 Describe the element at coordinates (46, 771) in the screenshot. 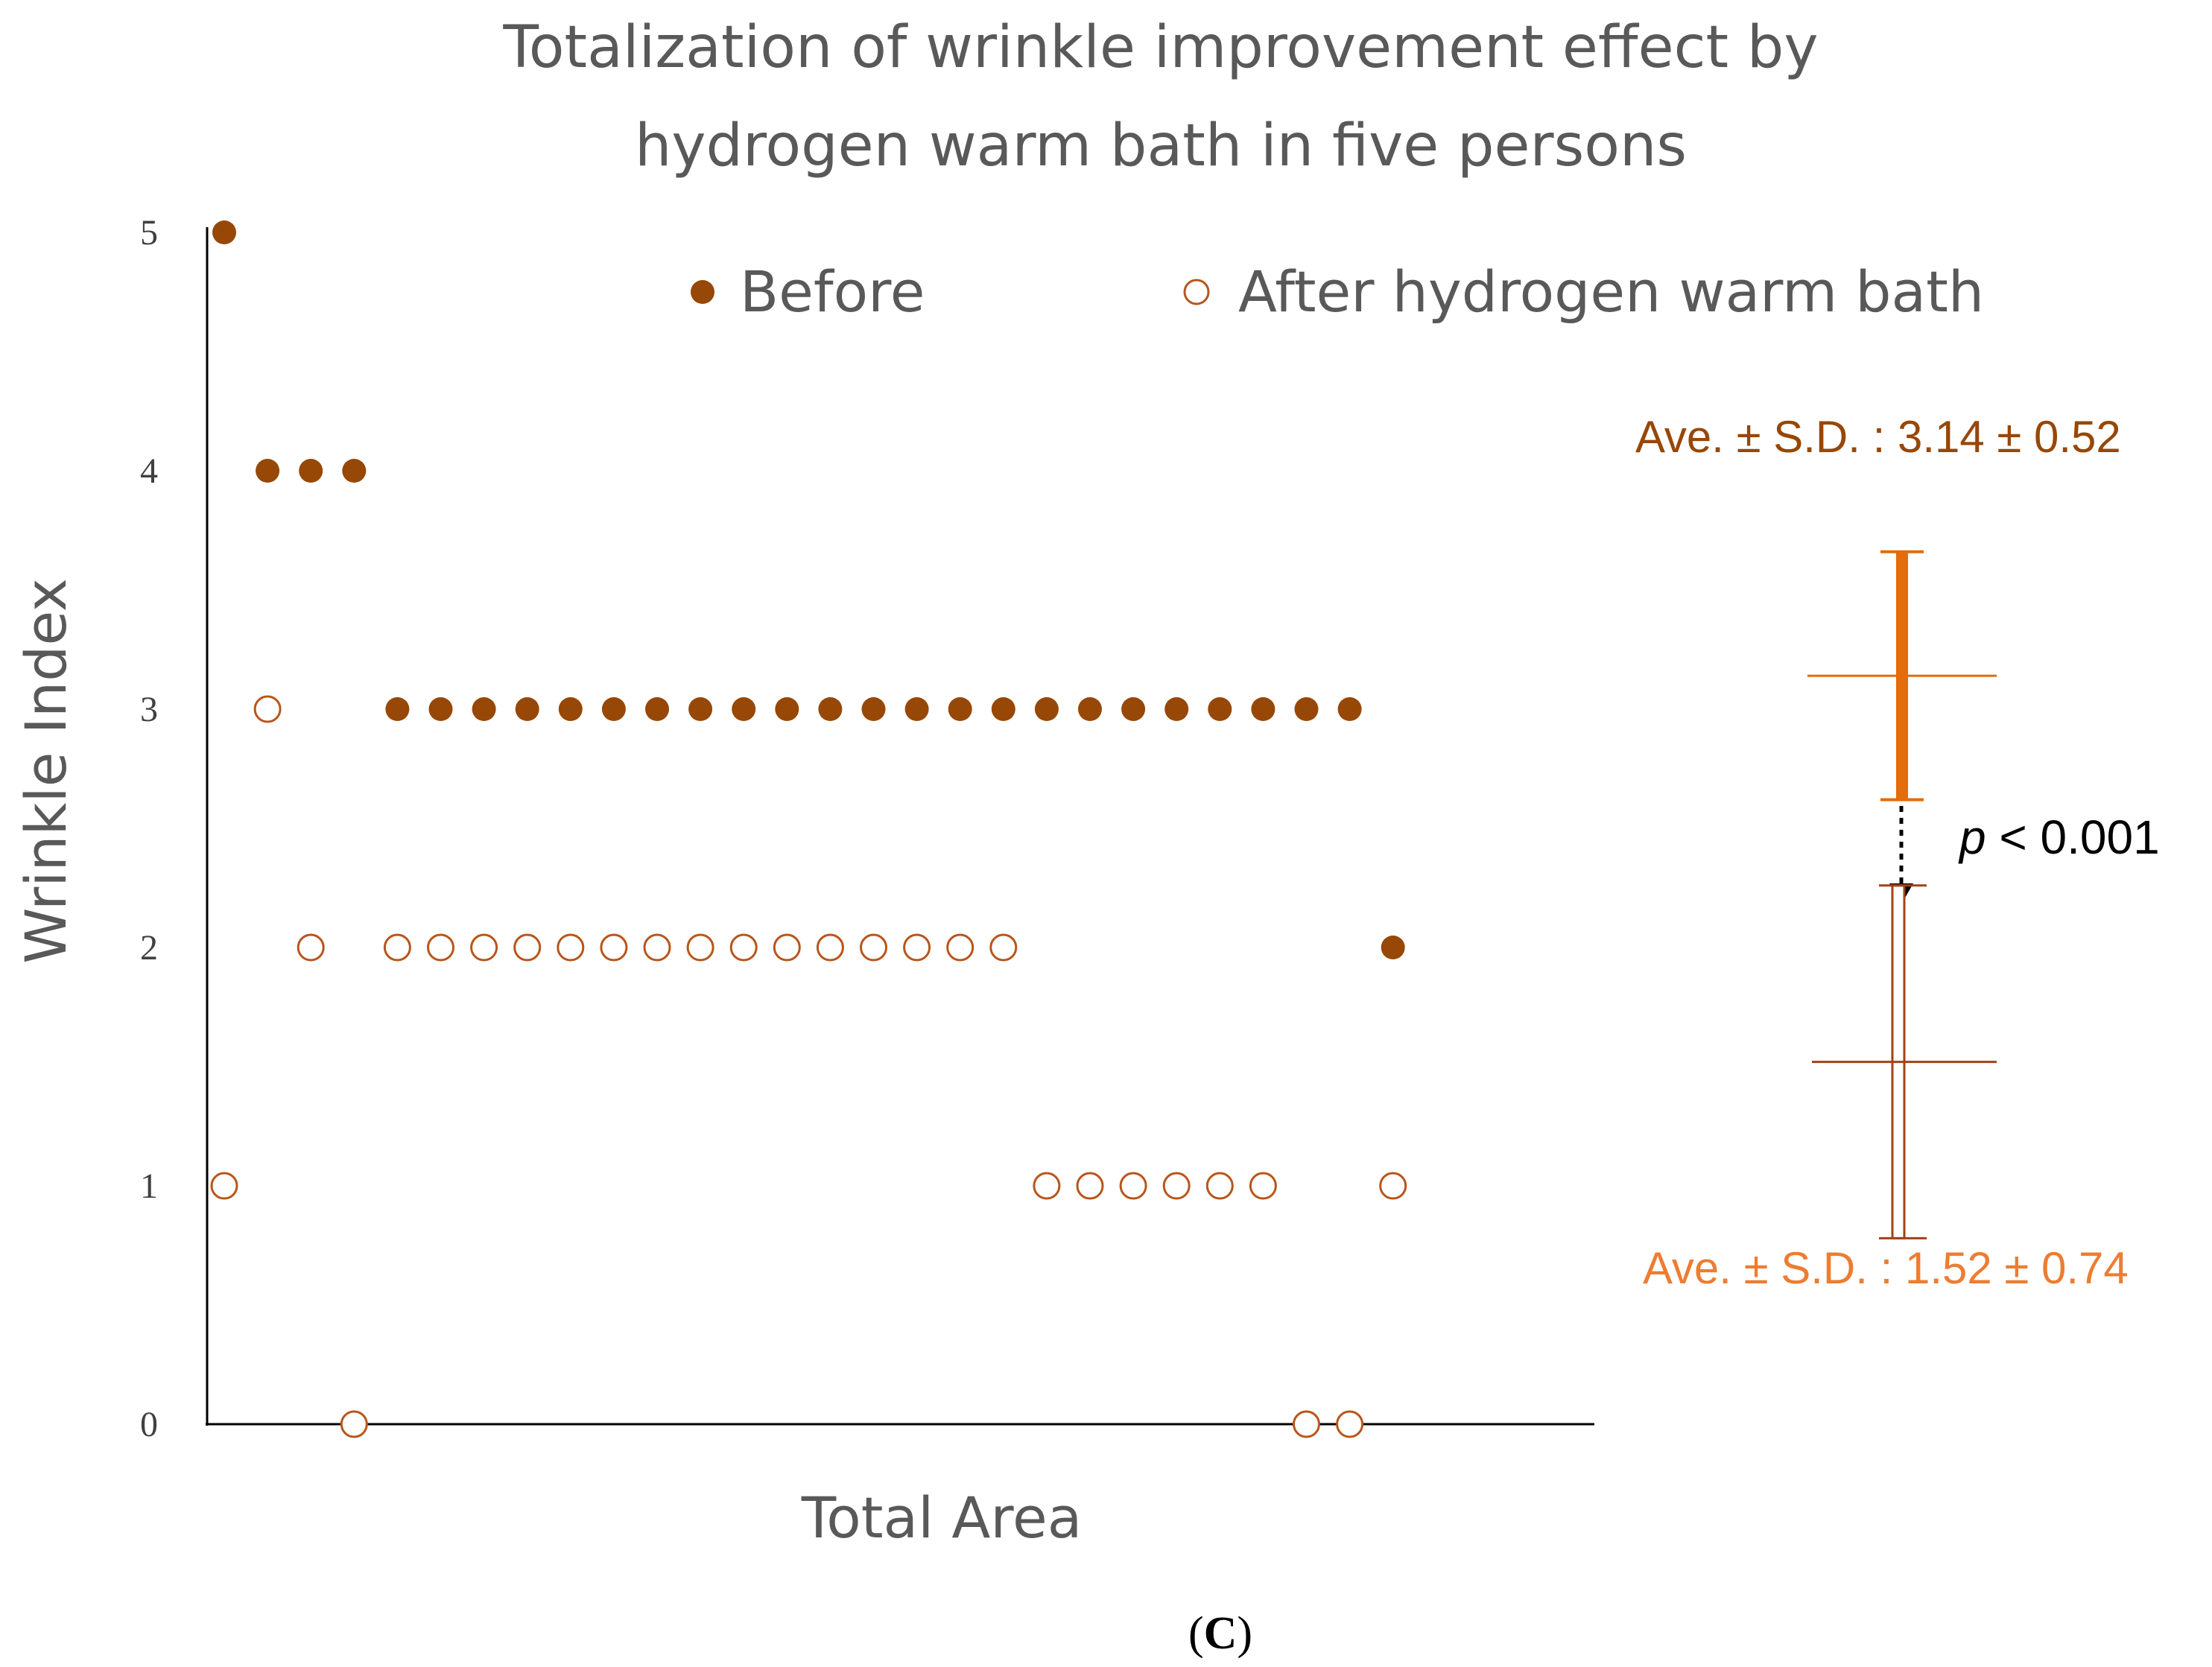

I see `y-axis-label: Wrinkle Index` at that location.